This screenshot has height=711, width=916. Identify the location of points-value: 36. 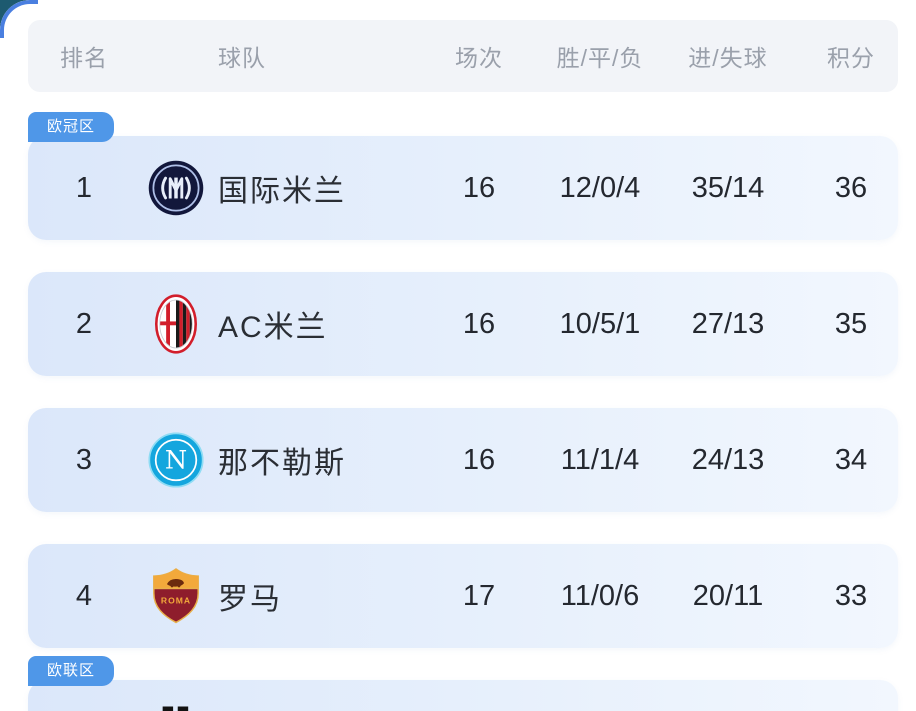
(851, 187).